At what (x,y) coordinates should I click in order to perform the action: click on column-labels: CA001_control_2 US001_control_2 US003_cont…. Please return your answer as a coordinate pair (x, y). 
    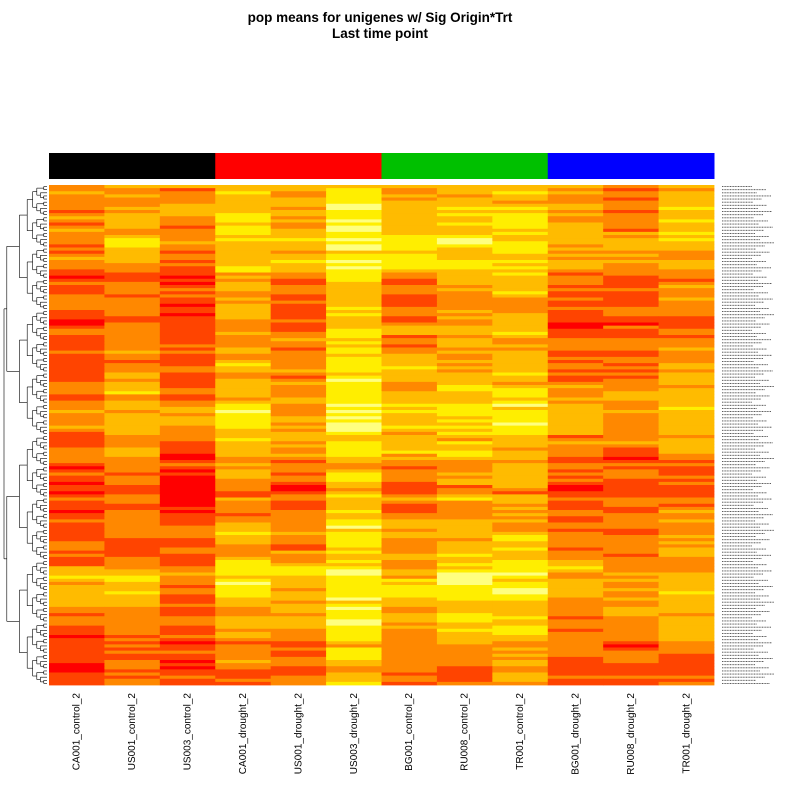
    Looking at the image, I should click on (382, 734).